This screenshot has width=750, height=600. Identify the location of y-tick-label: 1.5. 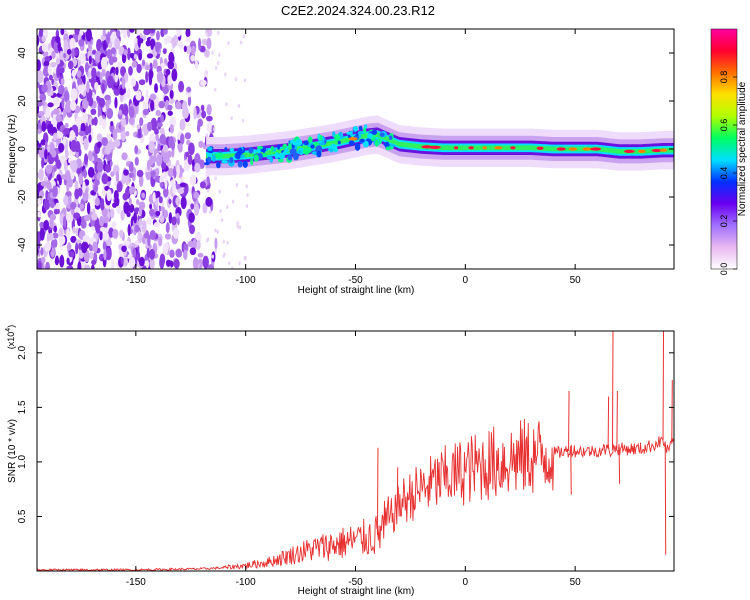
(22, 407).